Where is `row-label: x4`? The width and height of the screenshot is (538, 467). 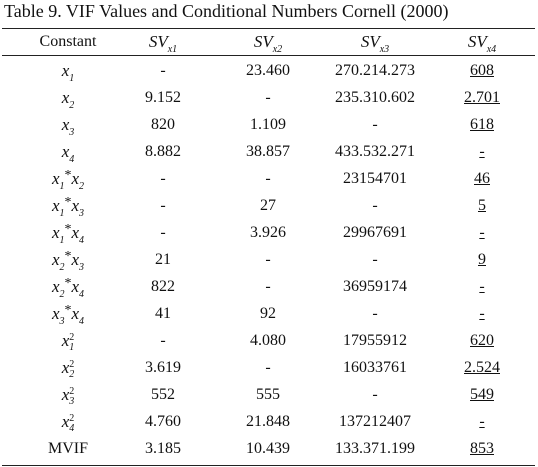 row-label: x4 is located at coordinates (68, 151).